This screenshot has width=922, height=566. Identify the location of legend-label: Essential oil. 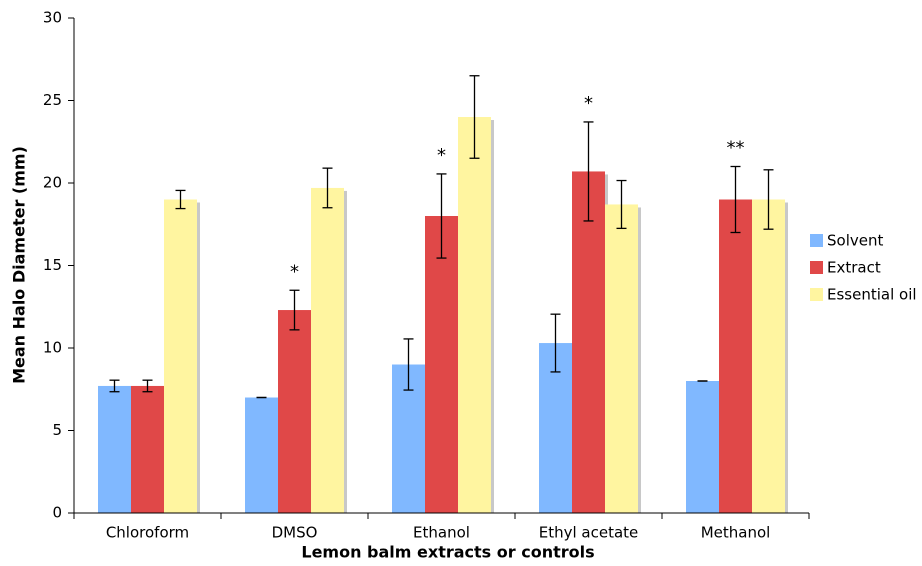
(872, 295).